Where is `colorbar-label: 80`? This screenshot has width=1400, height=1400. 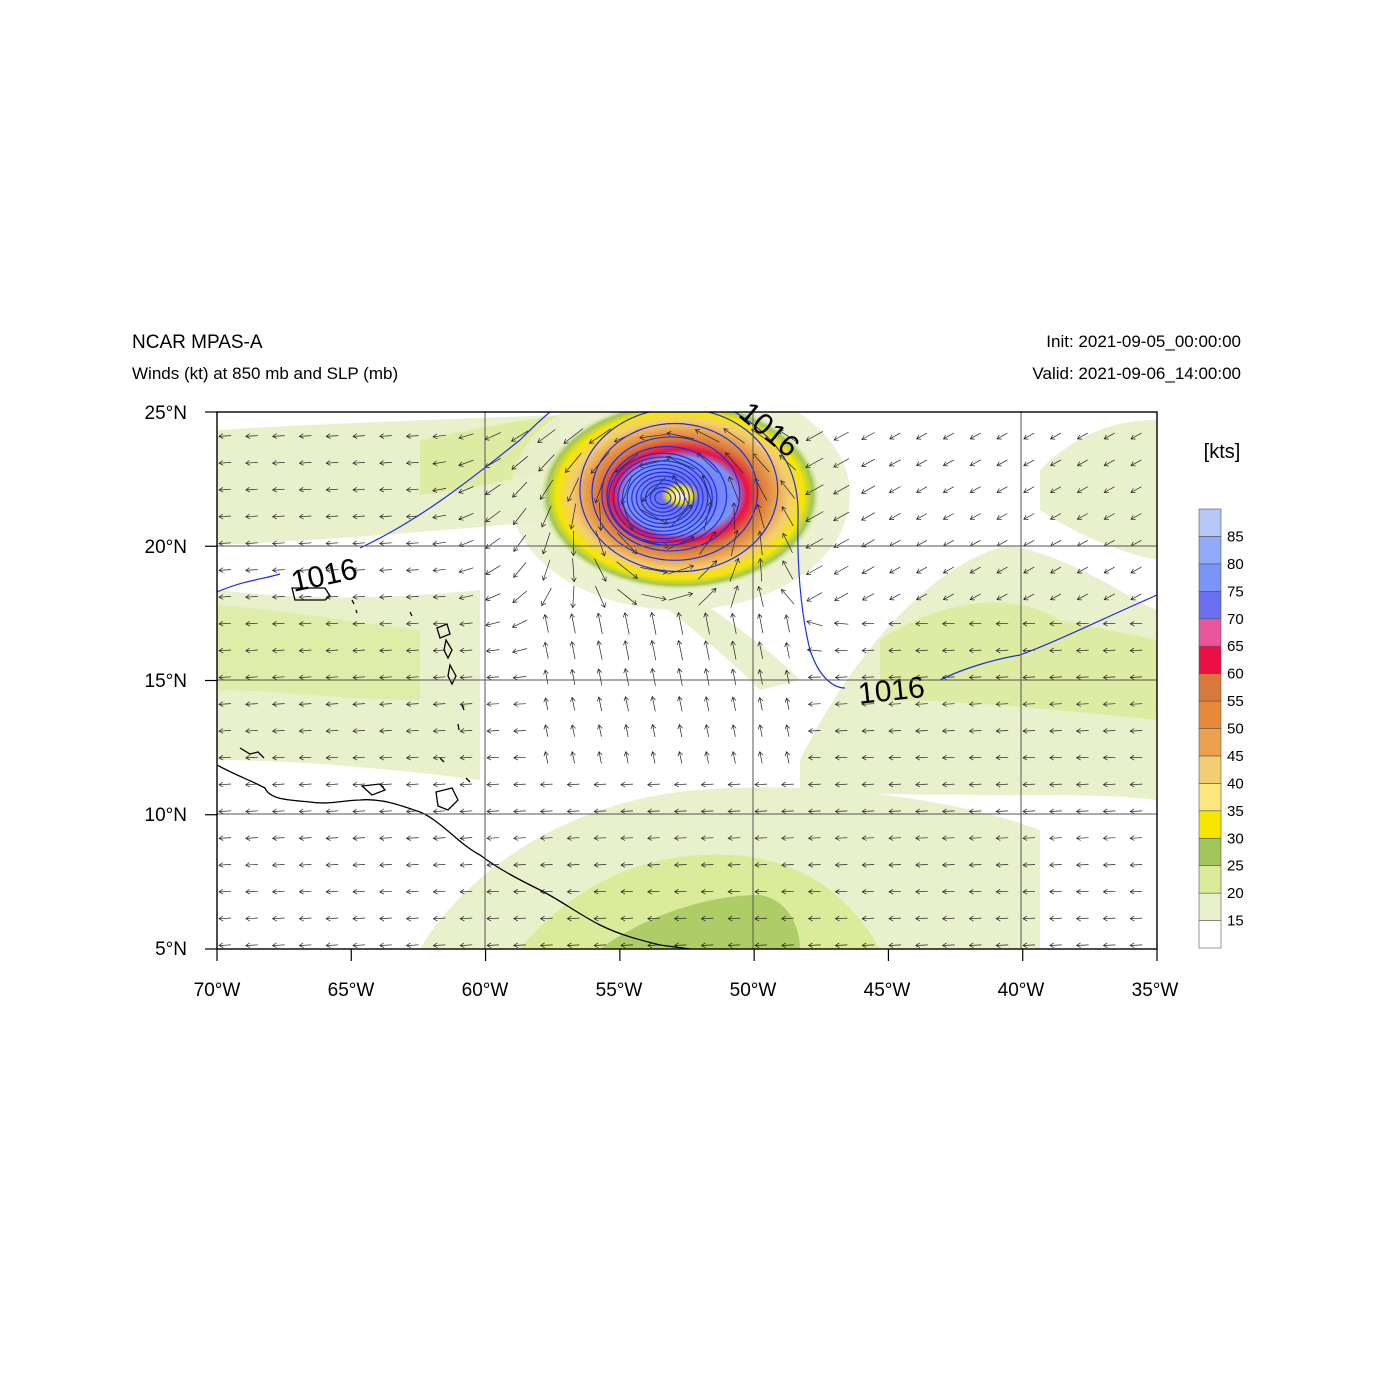
colorbar-label: 80 is located at coordinates (1235, 564).